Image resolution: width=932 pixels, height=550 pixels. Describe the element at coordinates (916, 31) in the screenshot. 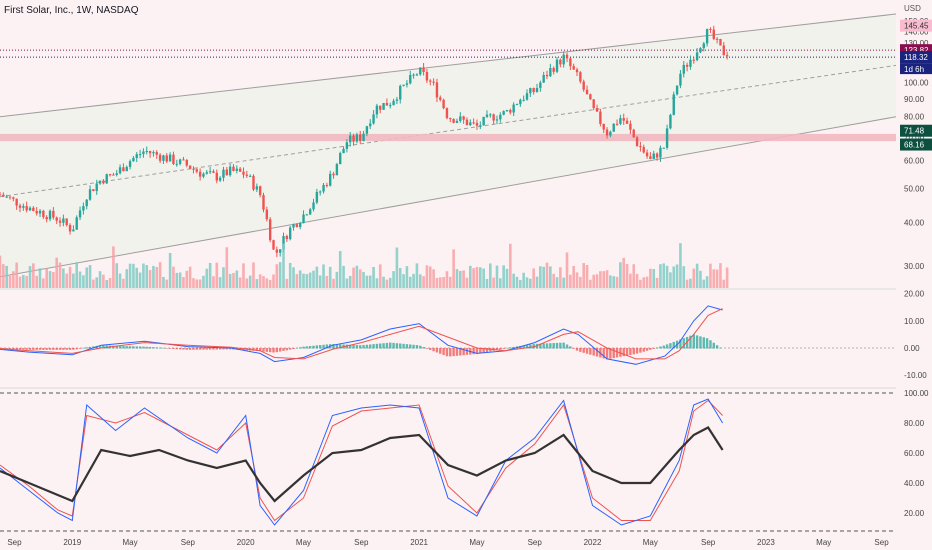

I see `price-tick-label: 140.00` at that location.